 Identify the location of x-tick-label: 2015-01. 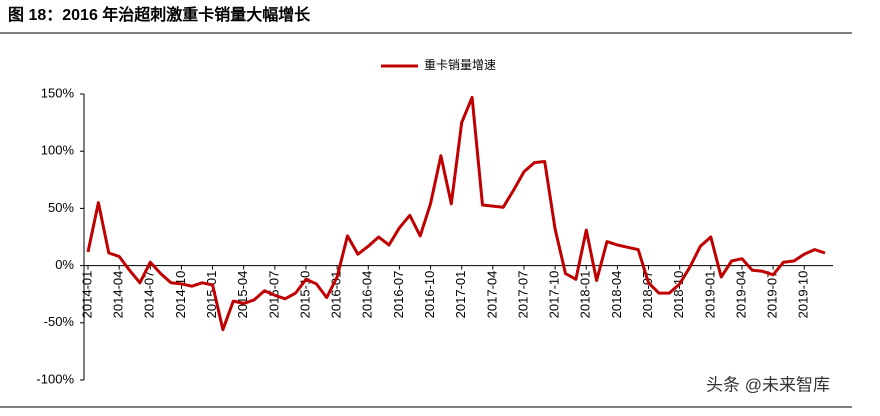
(211, 295).